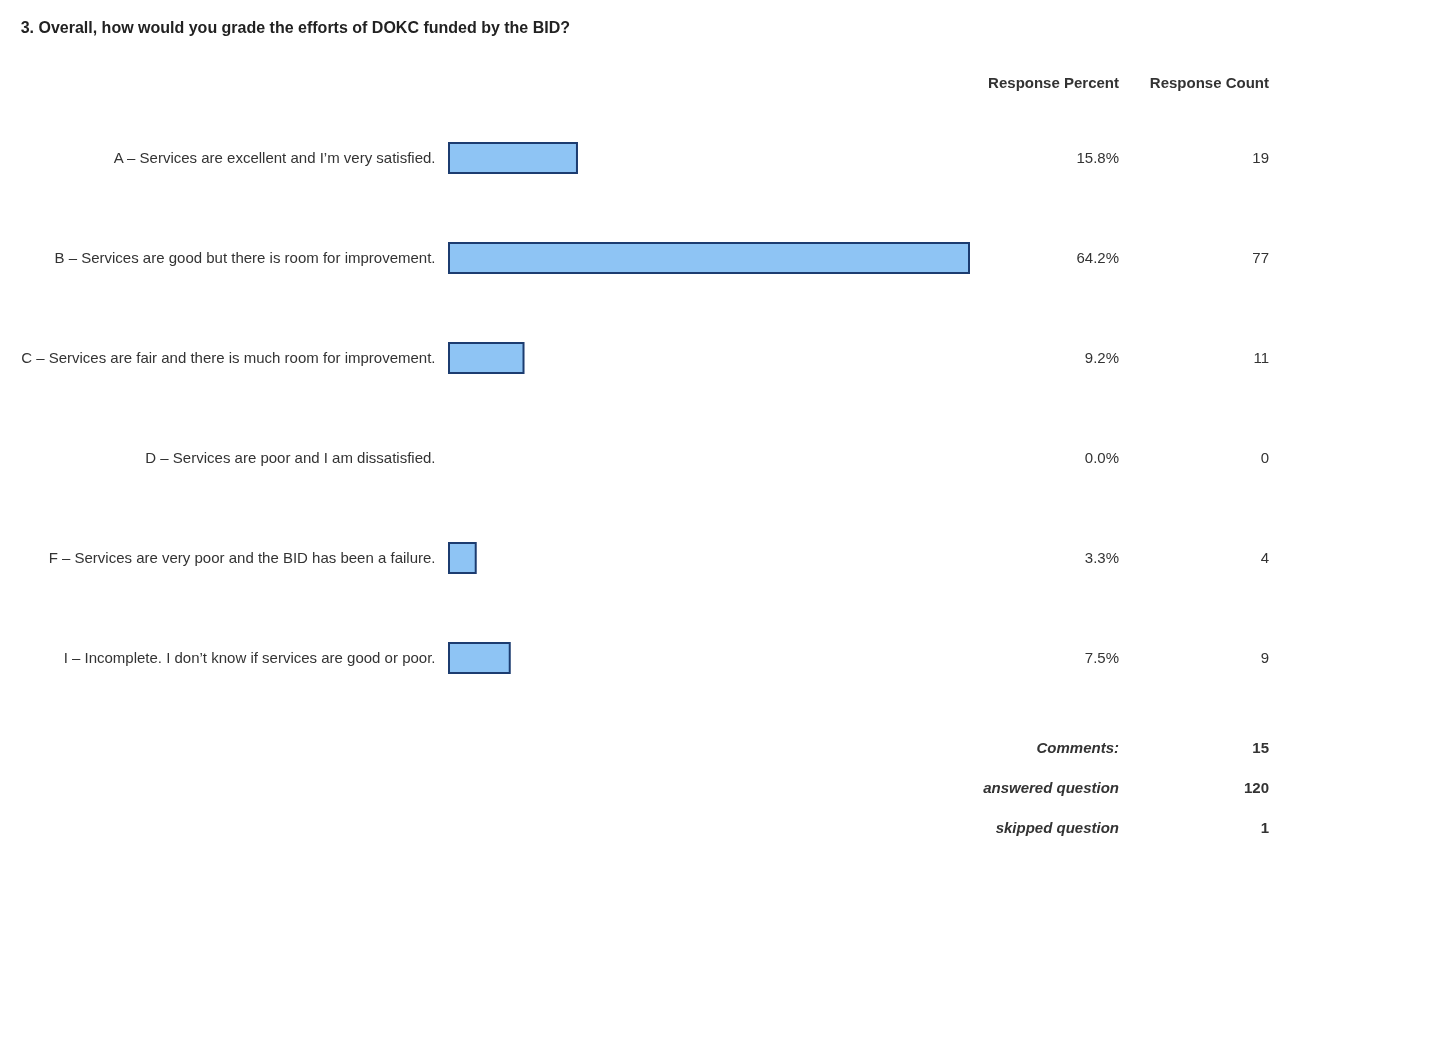 This screenshot has height=1063, width=1440. I want to click on y-tick-label: I – Incomplete. I don’t know if services are good or poor., so click(249, 657).